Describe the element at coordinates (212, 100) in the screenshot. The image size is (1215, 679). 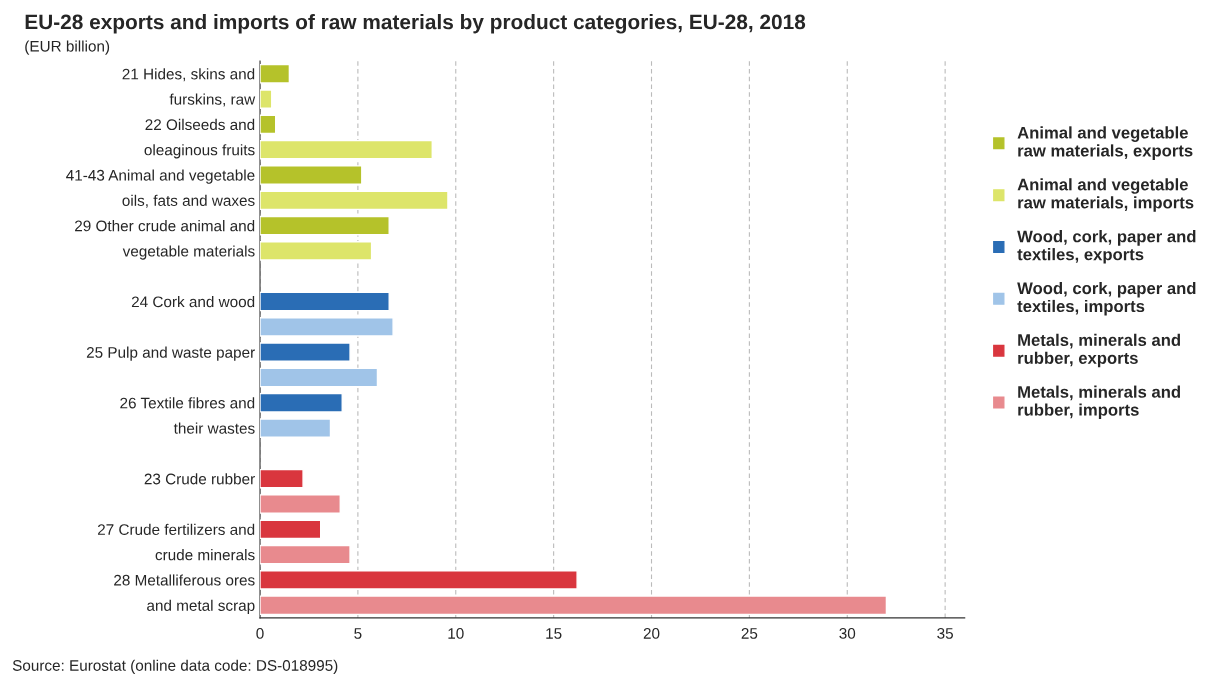
I see `y-tick-label: furskins, raw` at that location.